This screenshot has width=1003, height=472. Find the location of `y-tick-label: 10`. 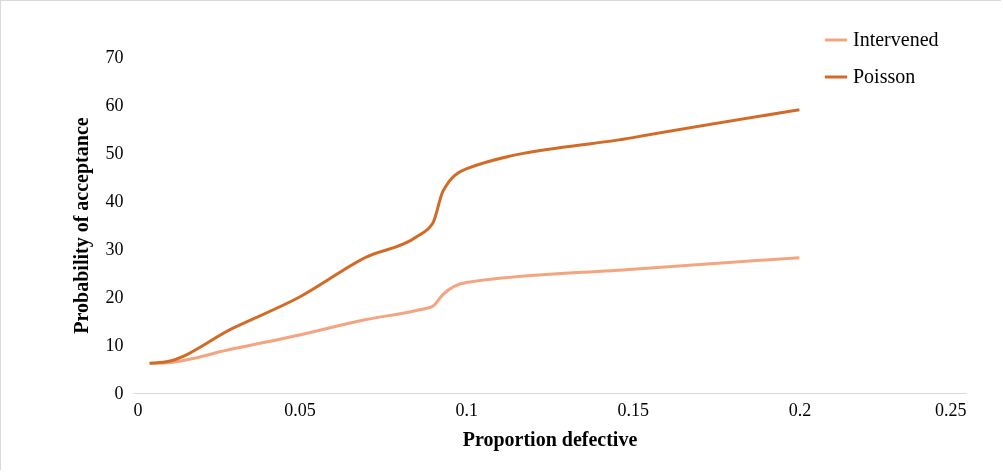

y-tick-label: 10 is located at coordinates (114, 344).